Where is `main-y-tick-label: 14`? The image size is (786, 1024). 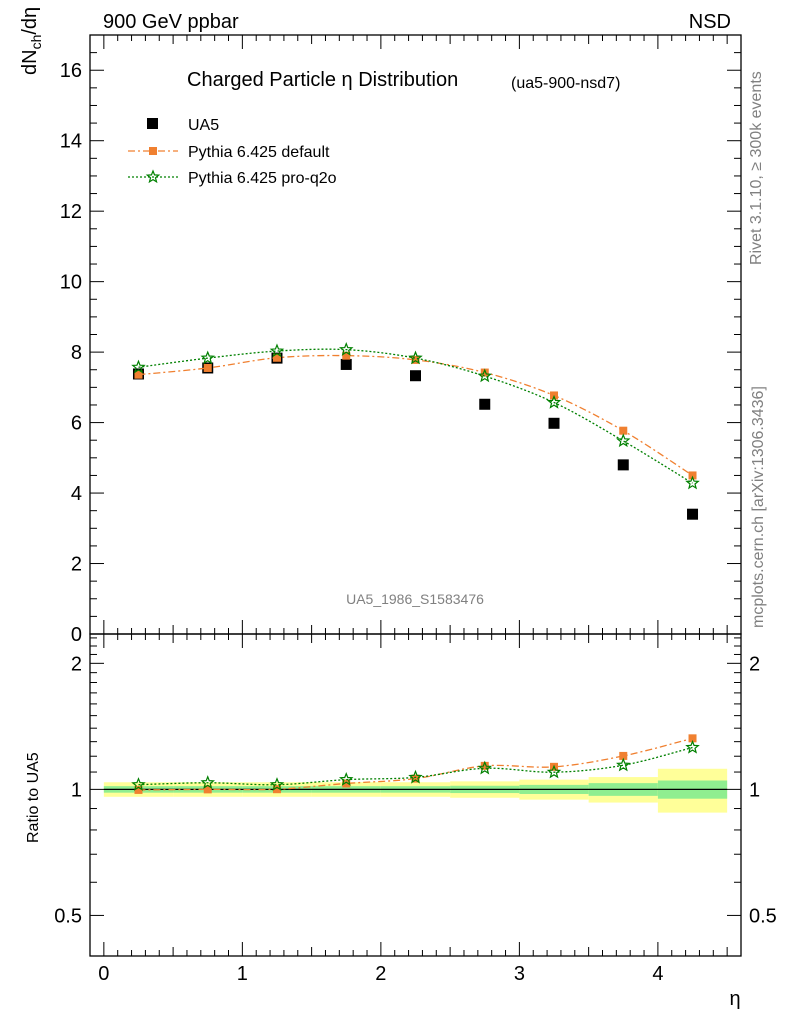
main-y-tick-label: 14 is located at coordinates (71, 142).